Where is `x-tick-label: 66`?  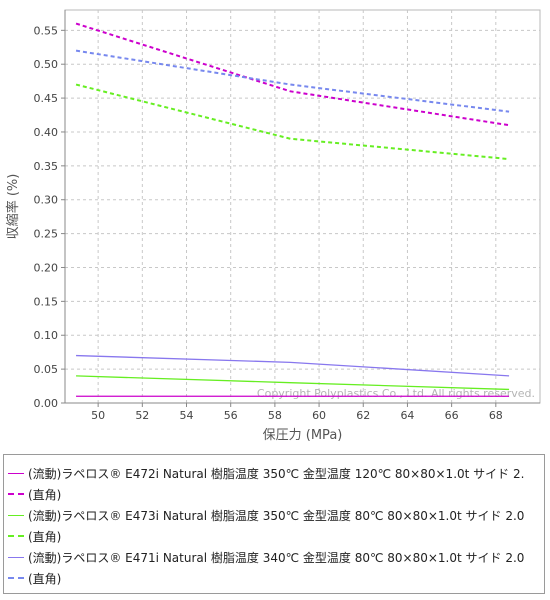
x-tick-label: 66 is located at coordinates (452, 415).